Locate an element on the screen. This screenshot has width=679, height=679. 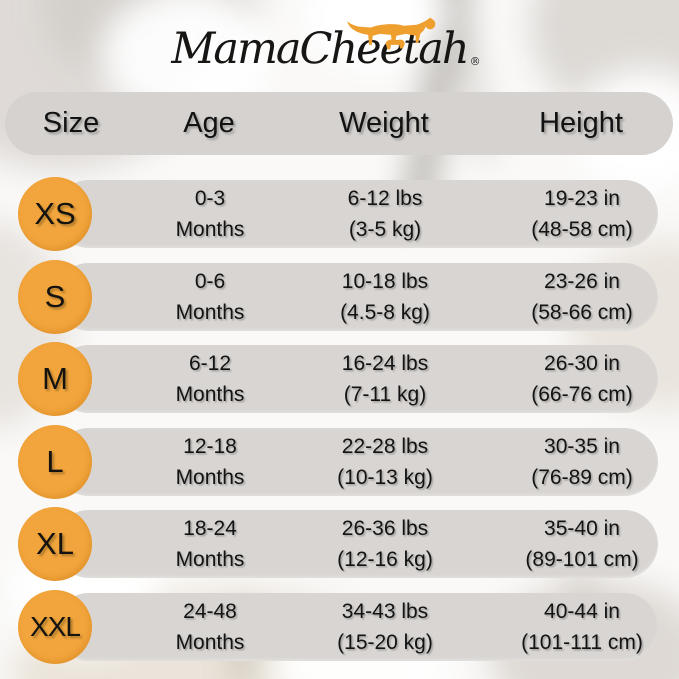
age-range: 18-24 is located at coordinates (210, 528).